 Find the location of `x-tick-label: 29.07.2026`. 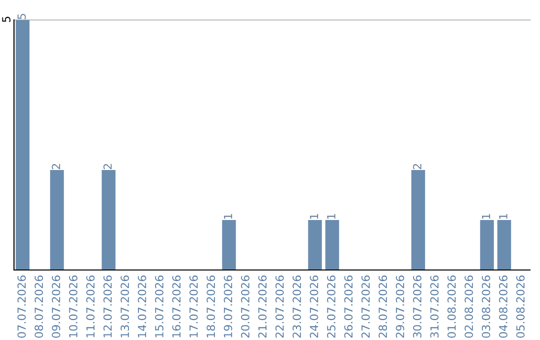

x-tick-label: 29.07.2026 is located at coordinates (400, 307).